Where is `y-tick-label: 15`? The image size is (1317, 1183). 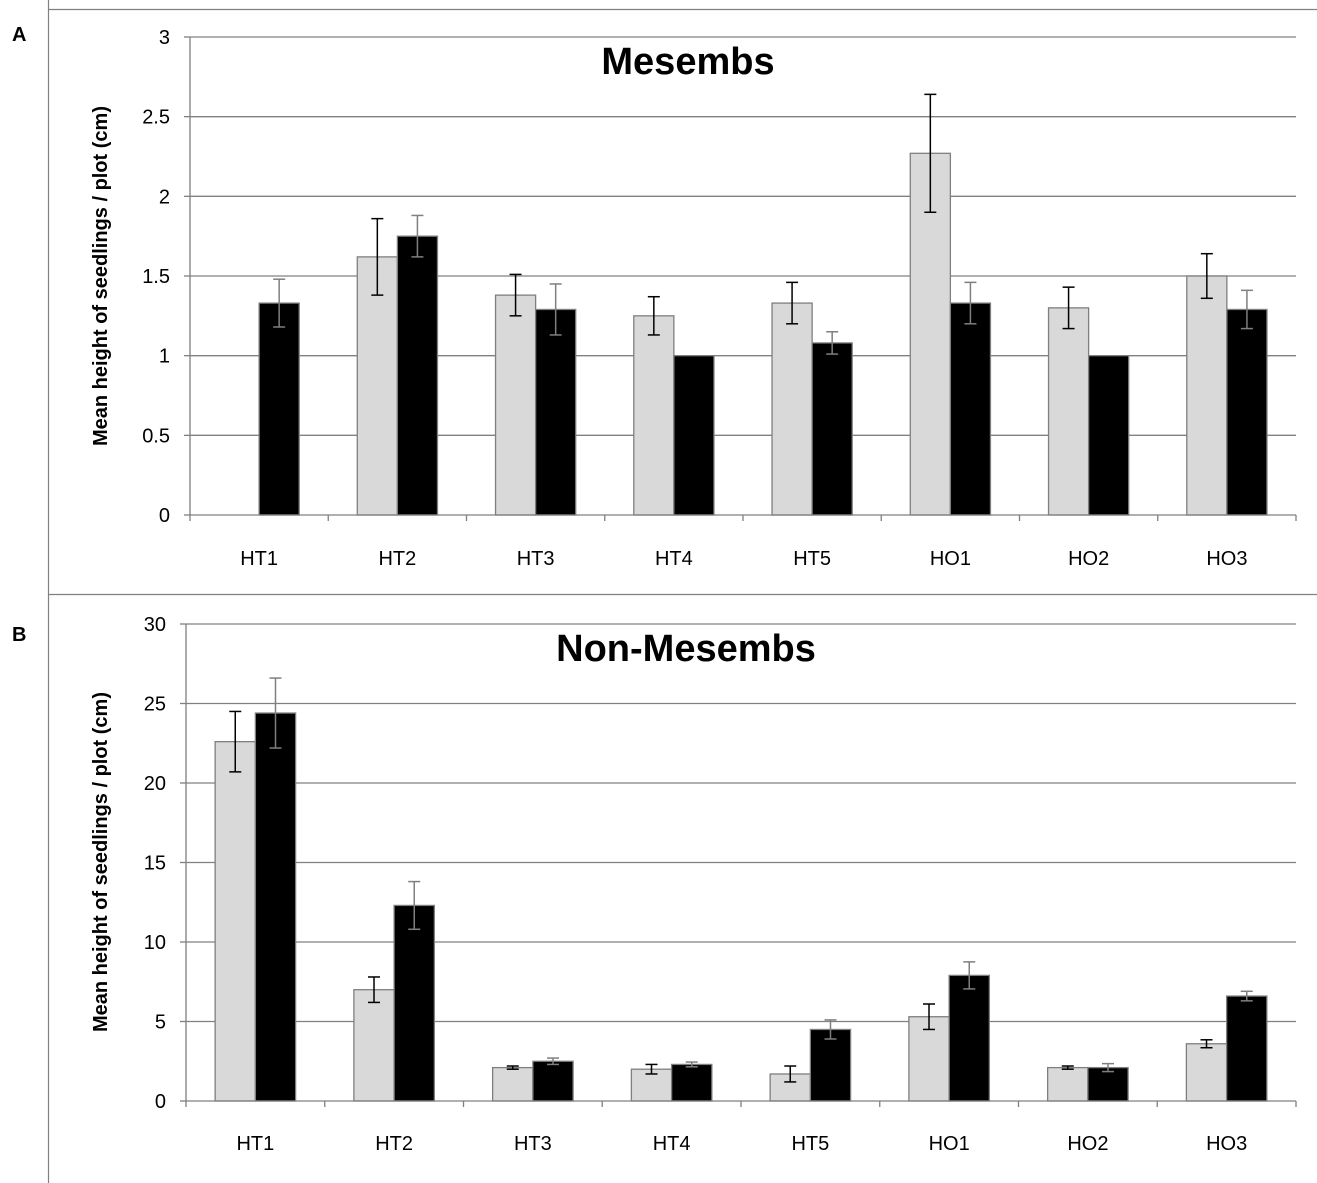 y-tick-label: 15 is located at coordinates (155, 864).